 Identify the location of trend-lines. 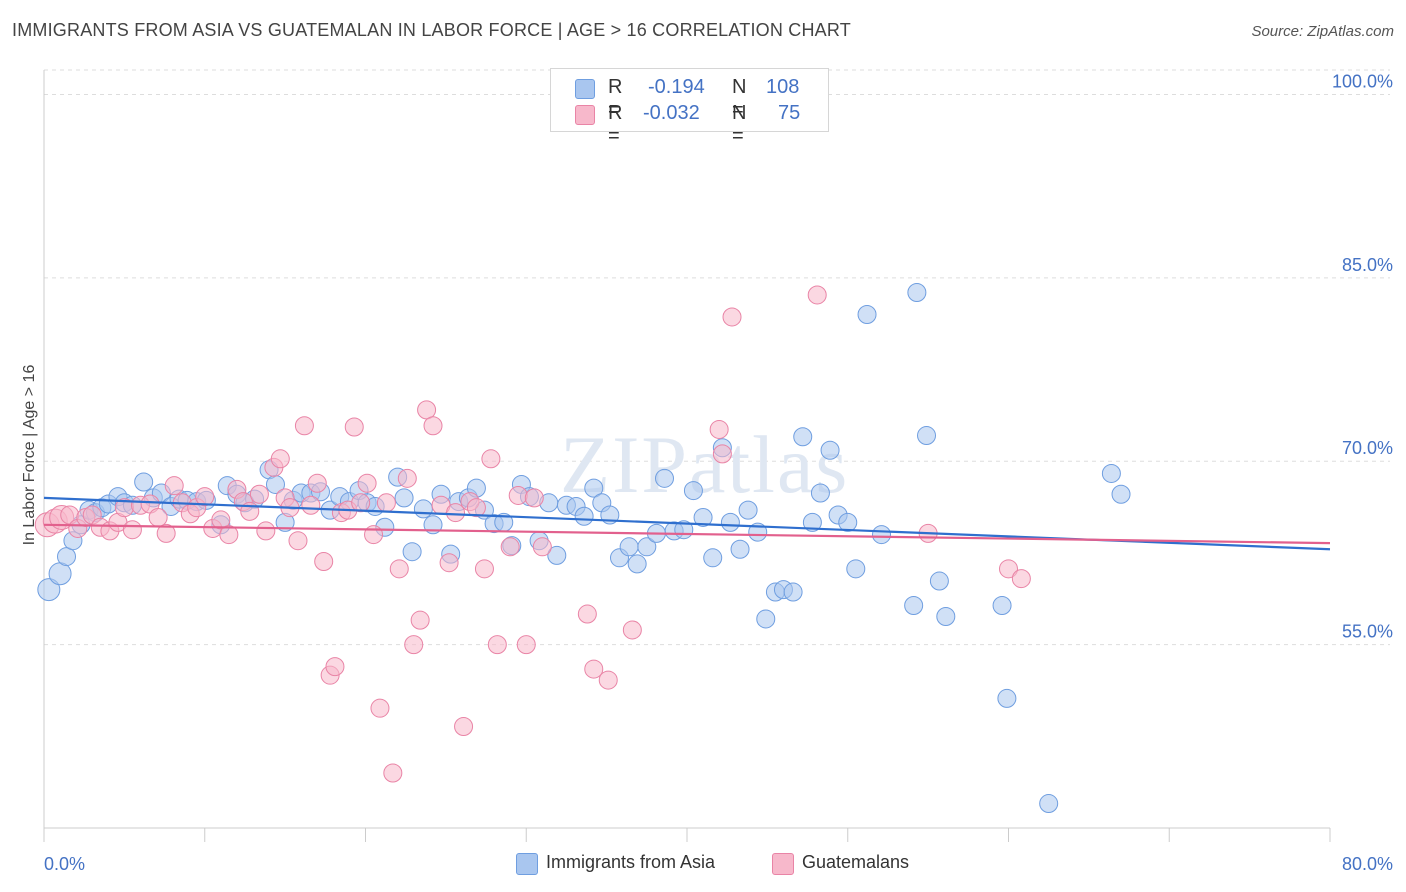
(687, 523).